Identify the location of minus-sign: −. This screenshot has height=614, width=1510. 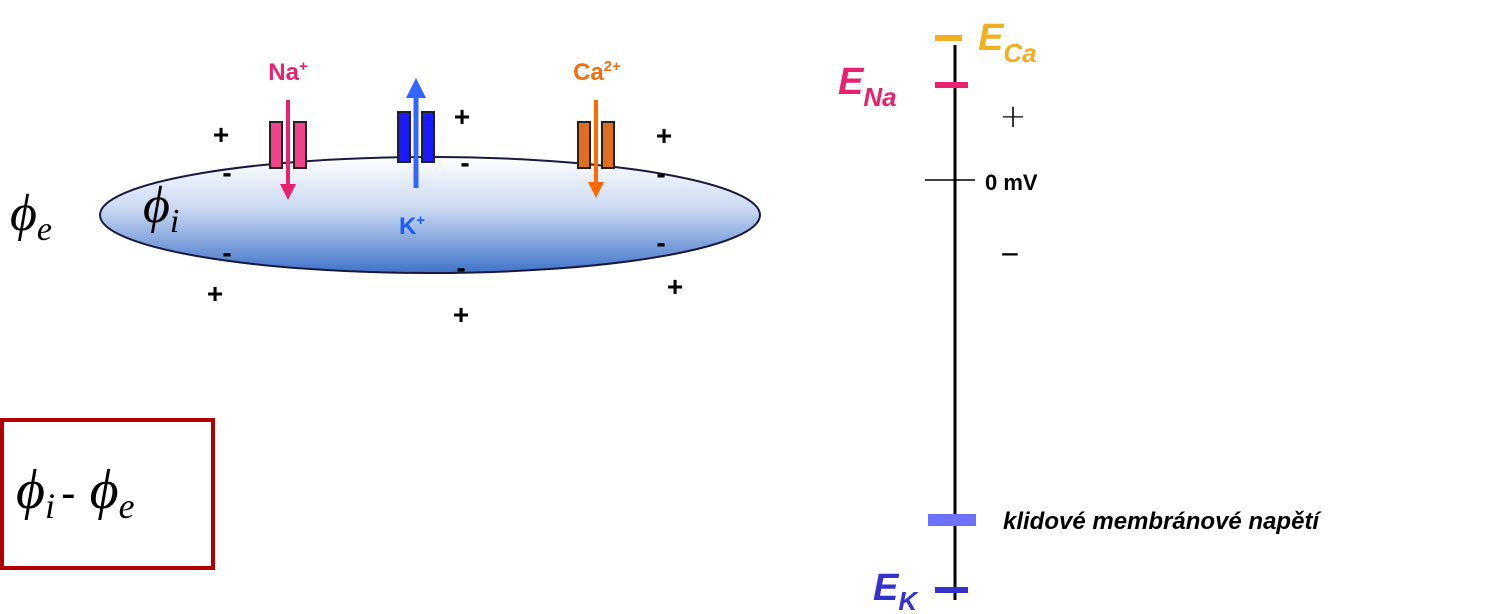
(1010, 254).